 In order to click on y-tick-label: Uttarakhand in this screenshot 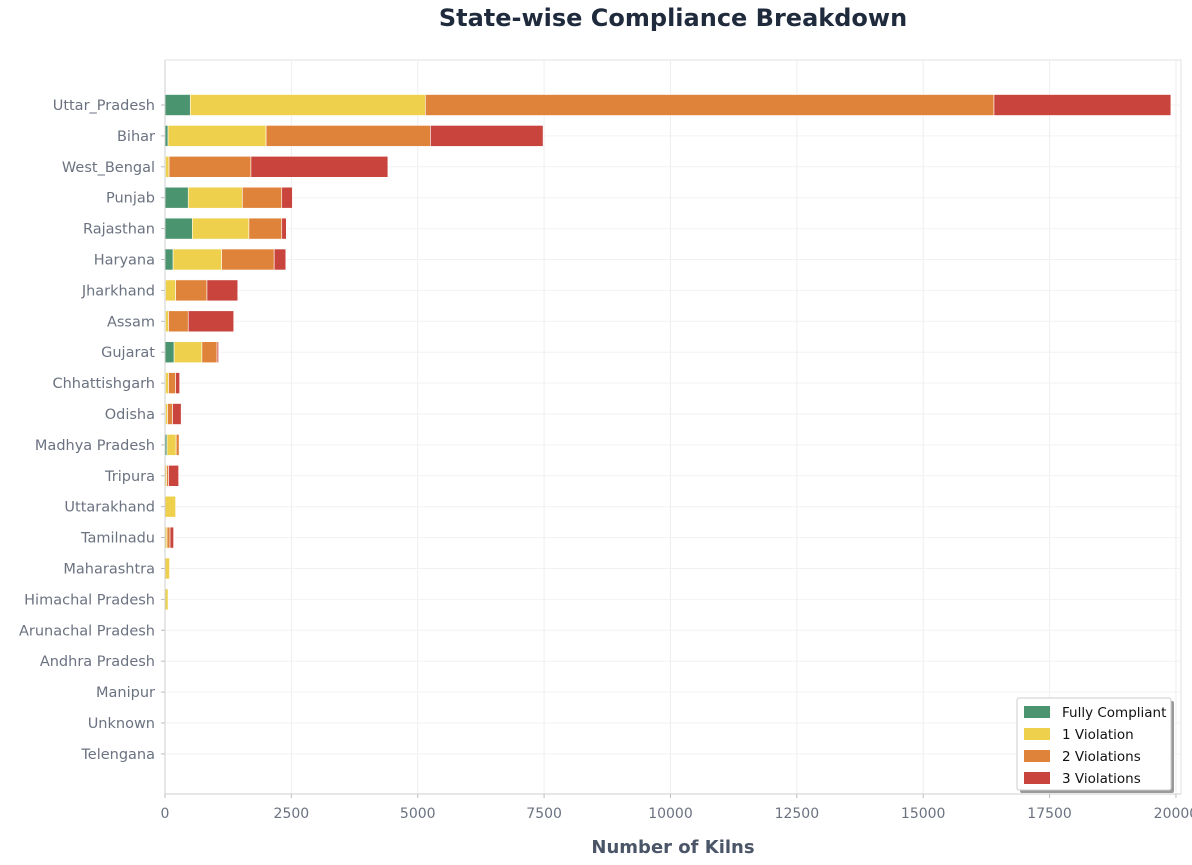, I will do `click(109, 508)`.